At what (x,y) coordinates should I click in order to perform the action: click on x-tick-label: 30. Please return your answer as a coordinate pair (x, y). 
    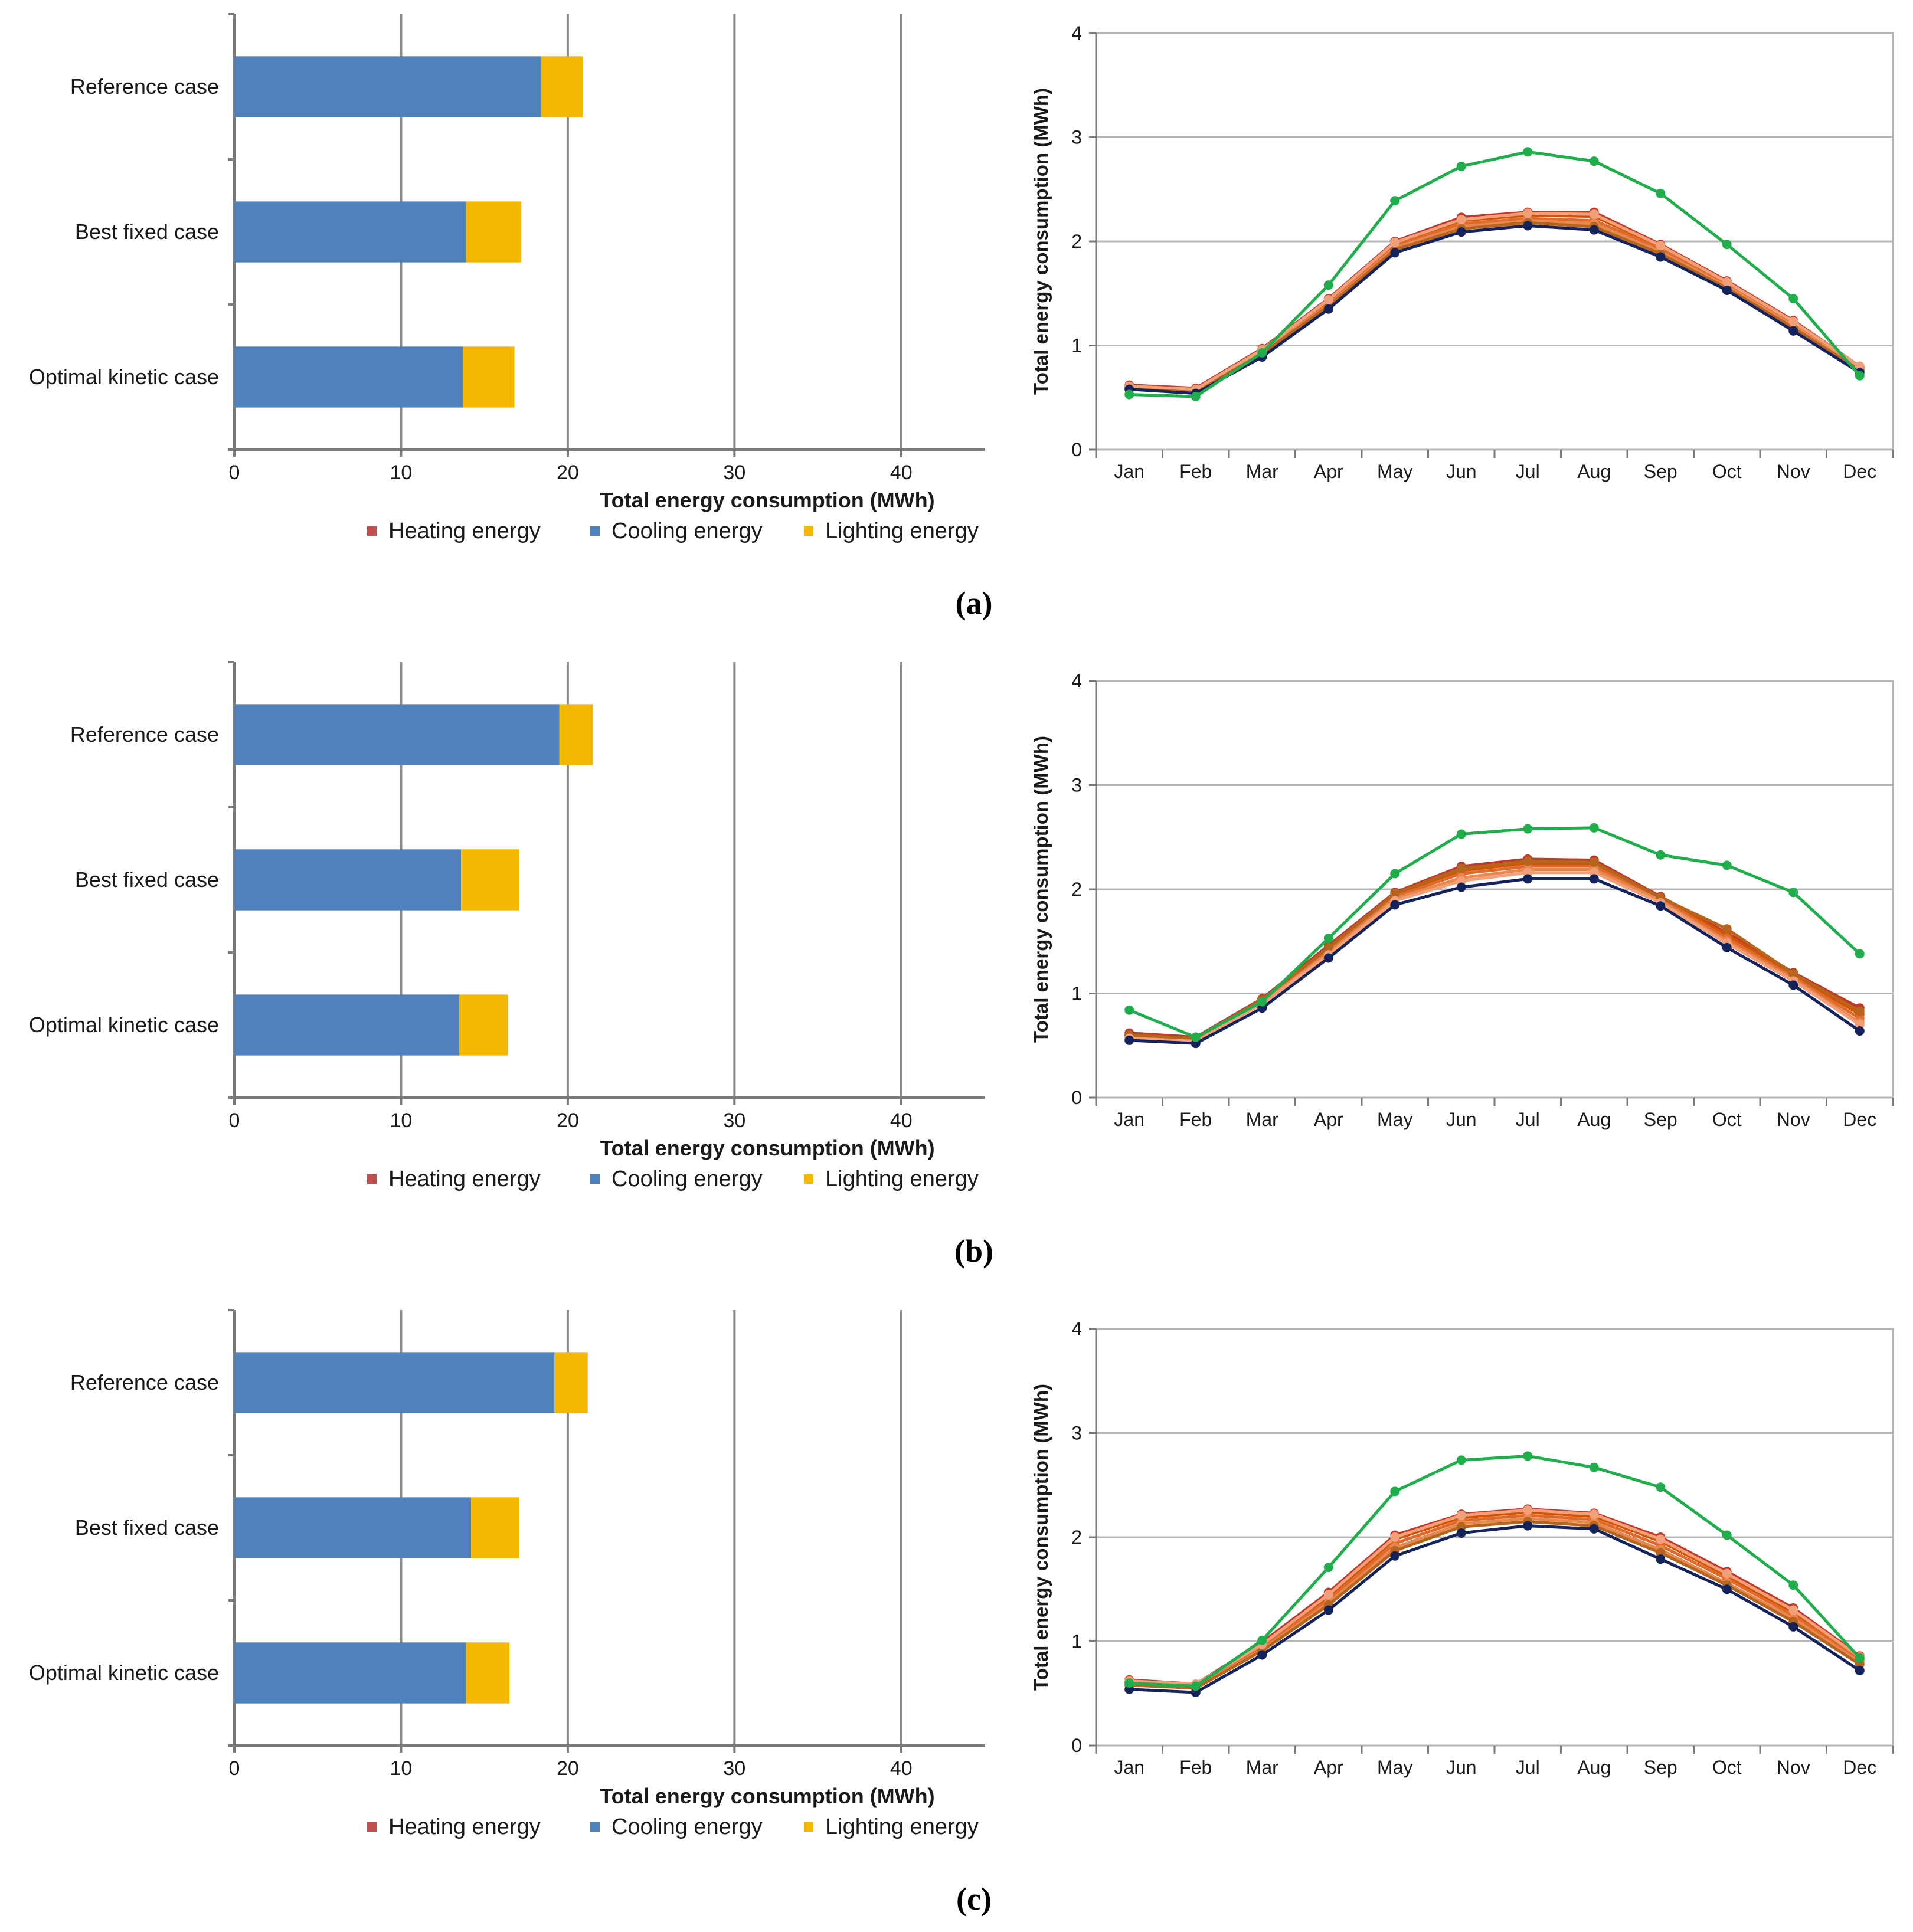
    Looking at the image, I should click on (734, 1120).